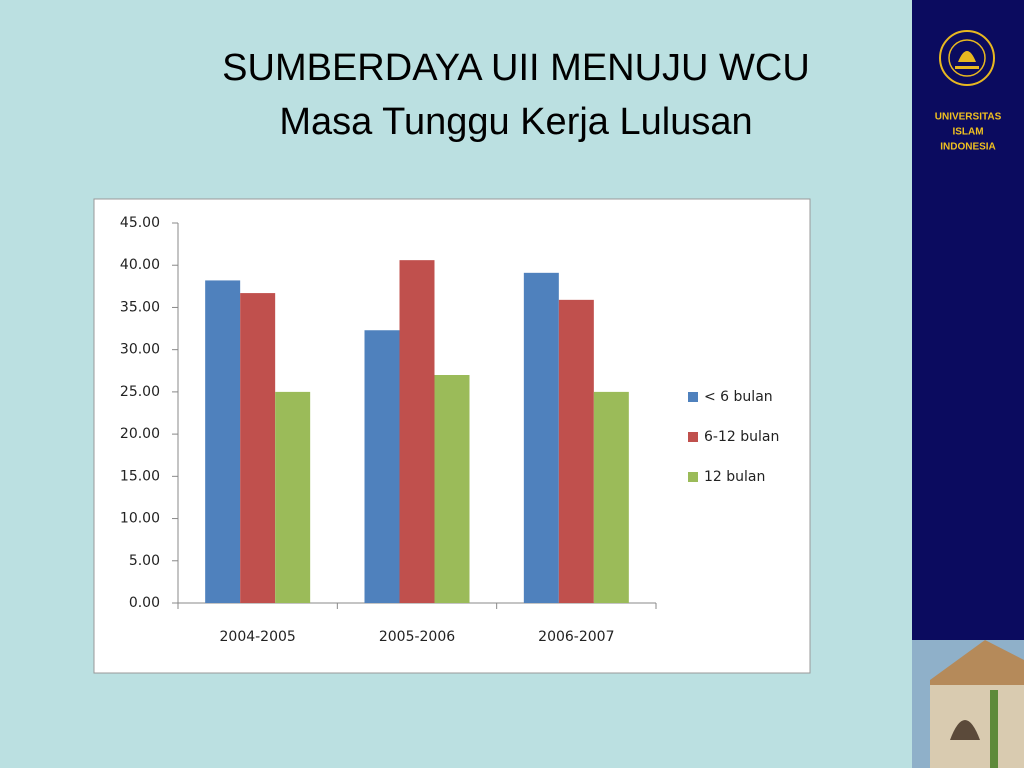  What do you see at coordinates (417, 637) in the screenshot?
I see `x-tick-label: 2005-2006` at bounding box center [417, 637].